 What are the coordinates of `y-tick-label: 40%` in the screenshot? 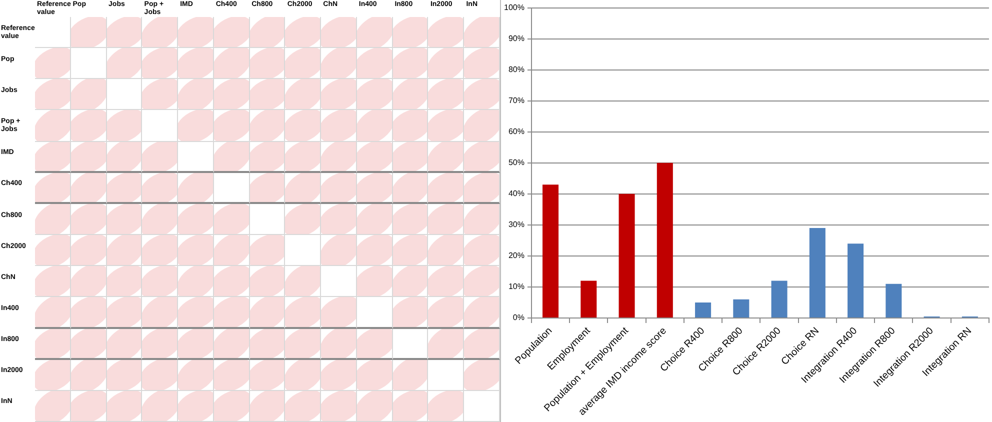 It's located at (516, 193).